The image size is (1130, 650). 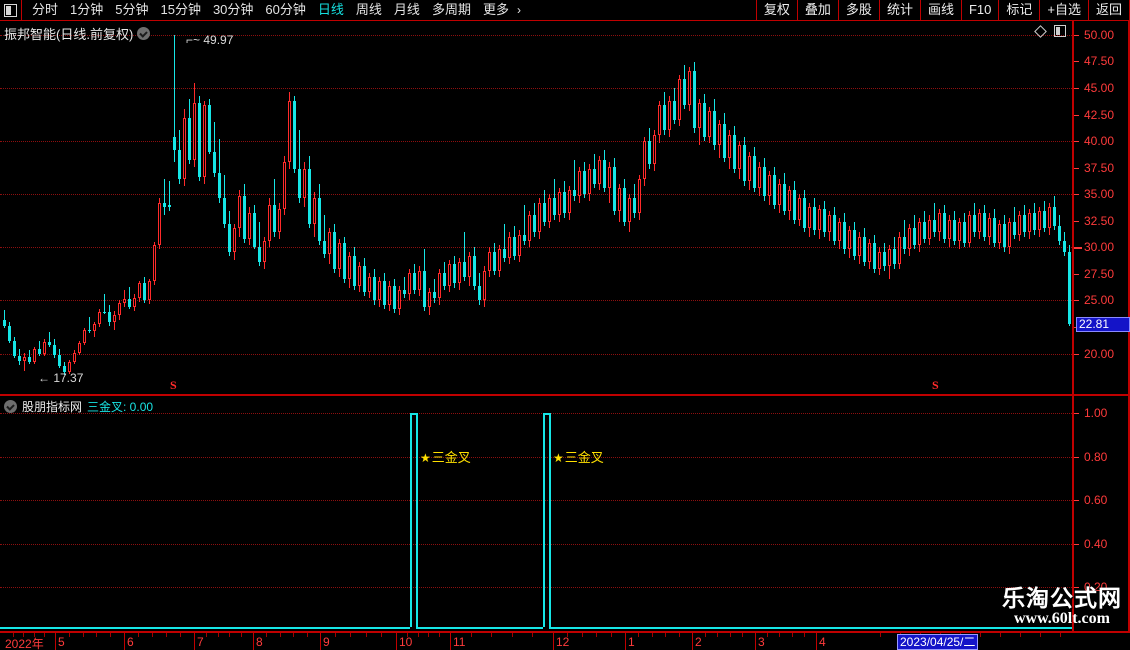 What do you see at coordinates (180, 9) in the screenshot?
I see `period-tab-3: 15分钟` at bounding box center [180, 9].